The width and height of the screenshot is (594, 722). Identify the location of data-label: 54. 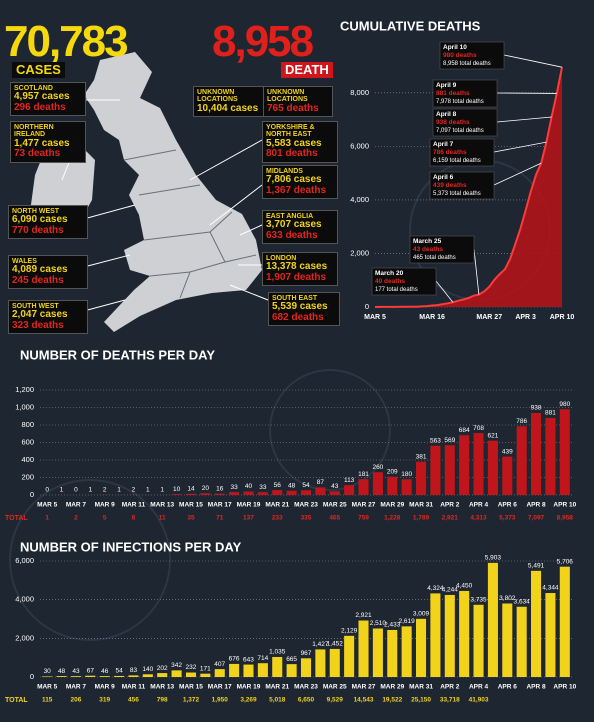
(306, 485).